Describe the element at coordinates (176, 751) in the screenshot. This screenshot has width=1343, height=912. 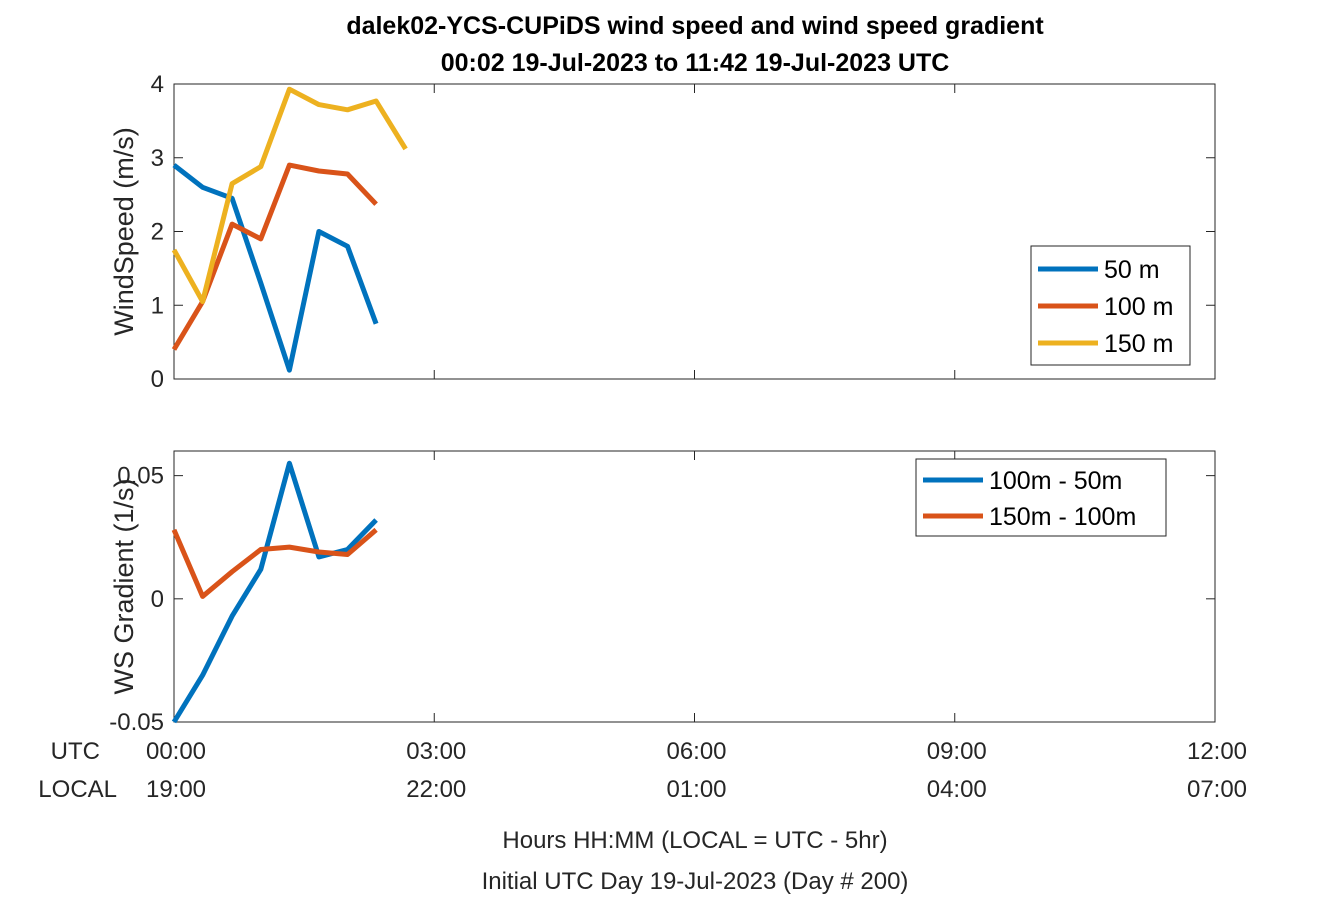
I see `x-tick-label-utc: 00:00` at that location.